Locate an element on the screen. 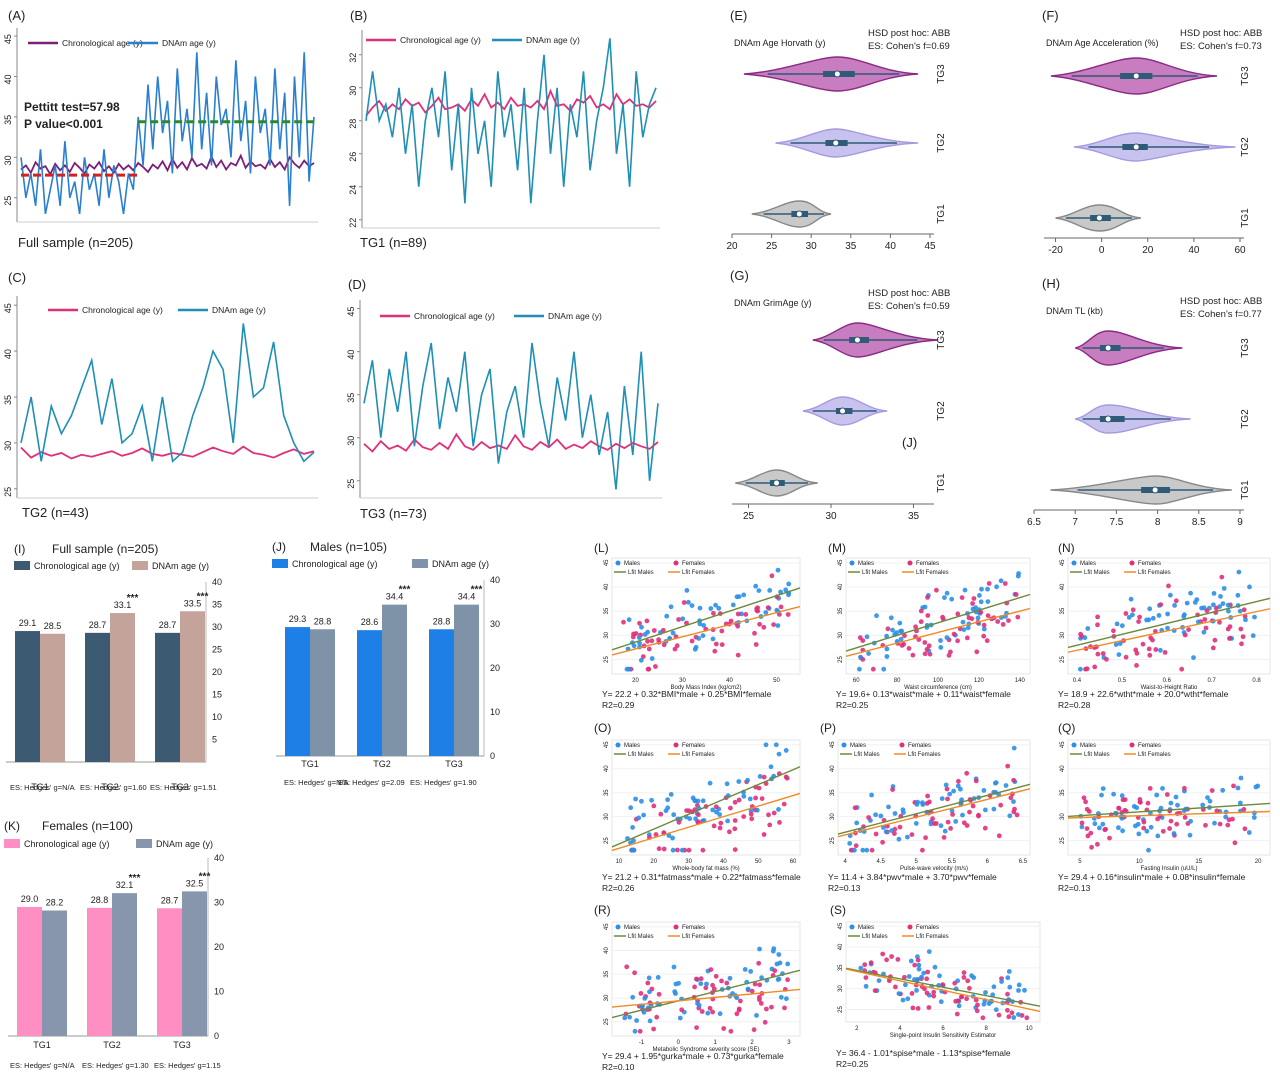 The height and width of the screenshot is (1076, 1280). y-tick-label: 28 is located at coordinates (353, 124).